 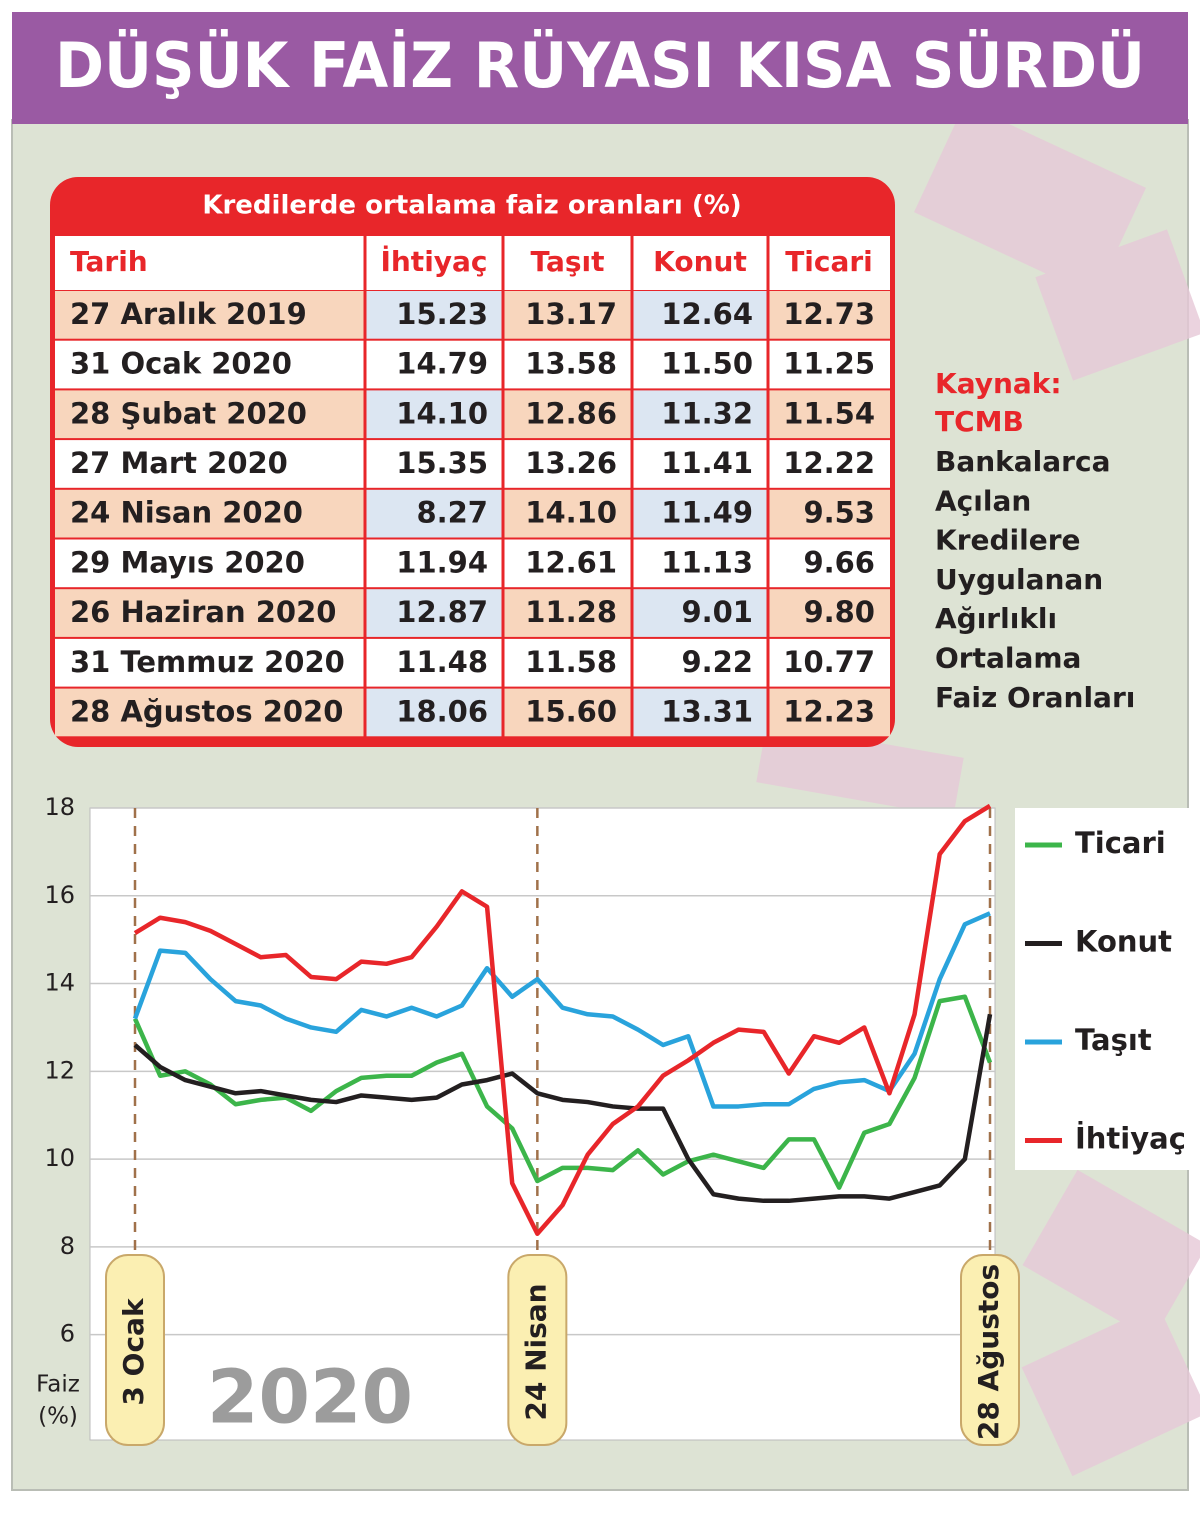 I want to click on cell-value: 10.77, so click(x=829, y=662).